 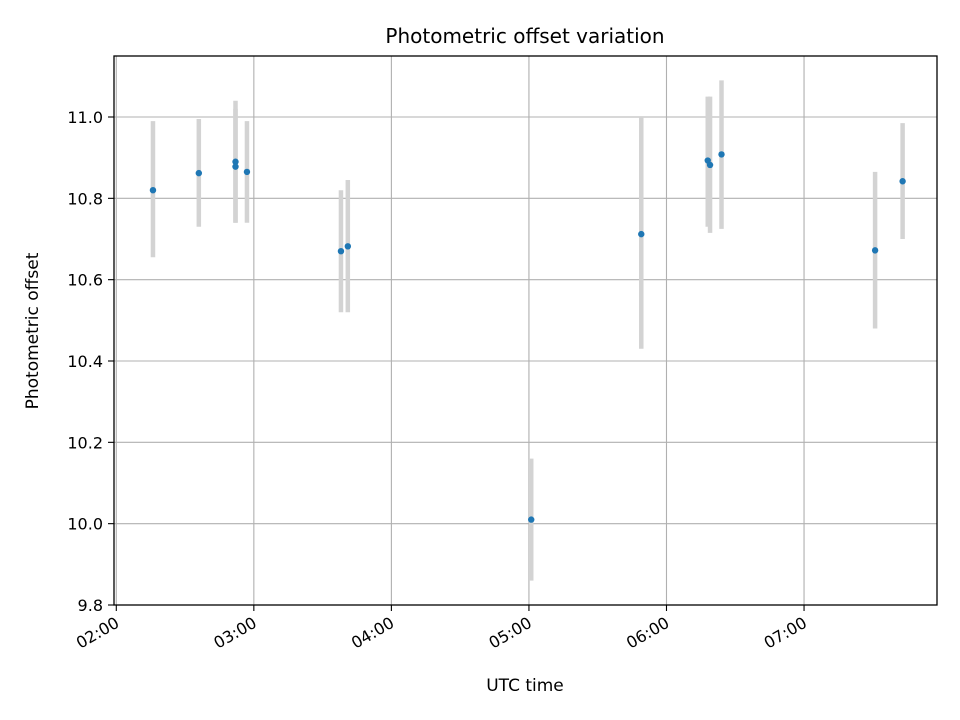 I want to click on y-tick-label: 11.0, so click(x=85, y=117).